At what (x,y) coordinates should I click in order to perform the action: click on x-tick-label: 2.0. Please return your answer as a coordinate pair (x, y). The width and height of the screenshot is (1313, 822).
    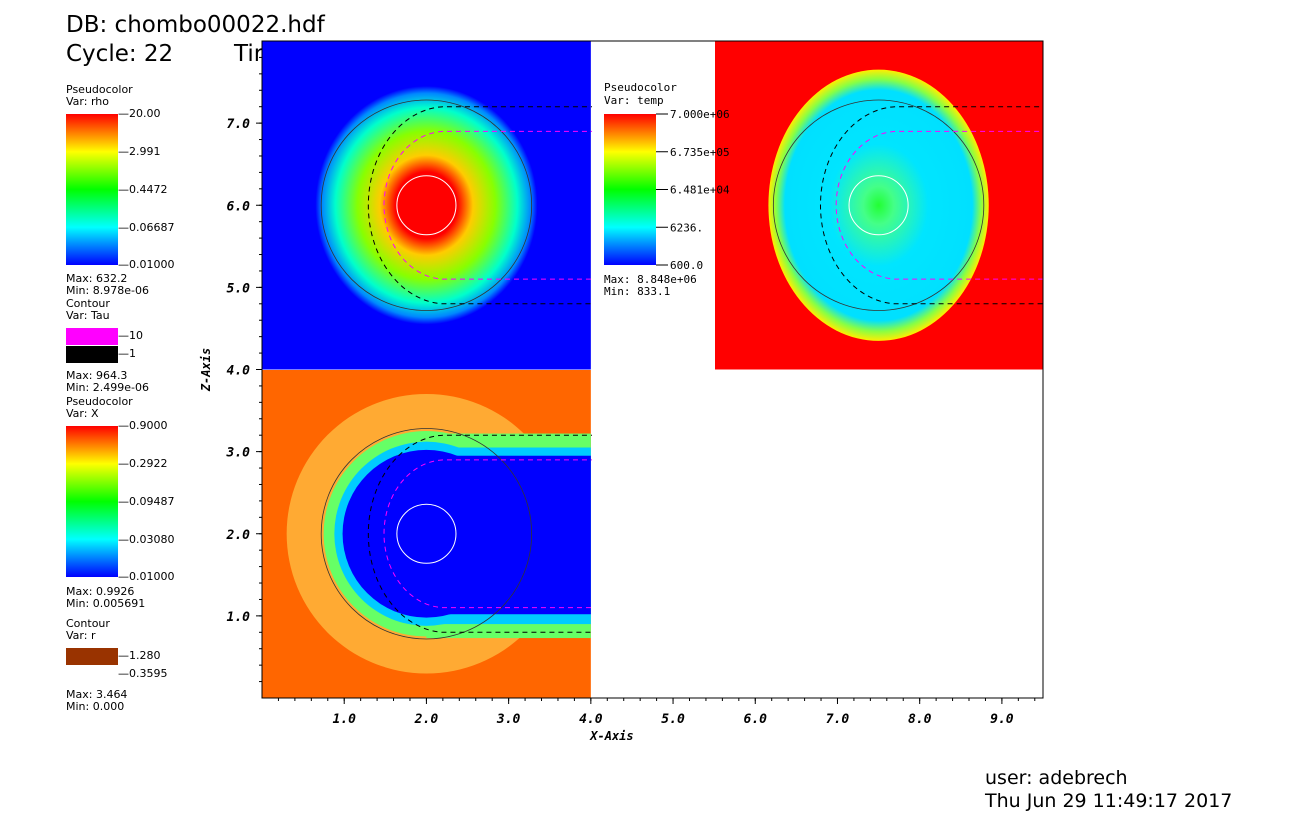
    Looking at the image, I should click on (426, 719).